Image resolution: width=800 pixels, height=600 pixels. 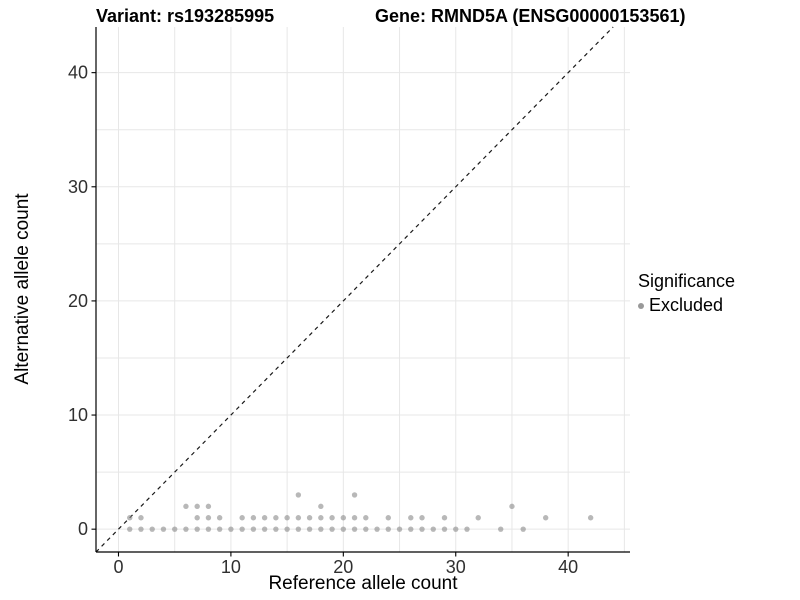 I want to click on legend-point-icon, so click(x=641, y=305).